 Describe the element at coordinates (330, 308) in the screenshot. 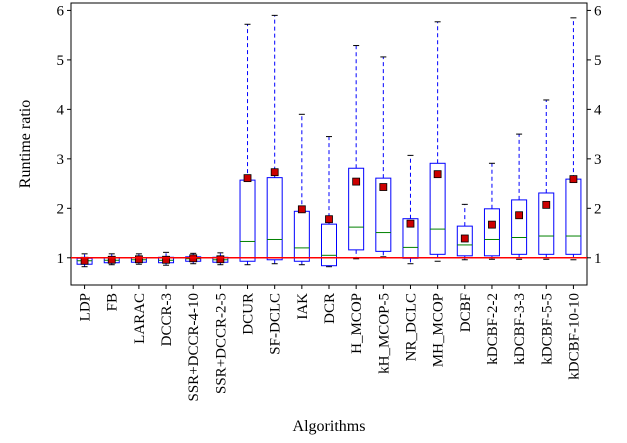

I see `x-tick-label: DCR` at that location.